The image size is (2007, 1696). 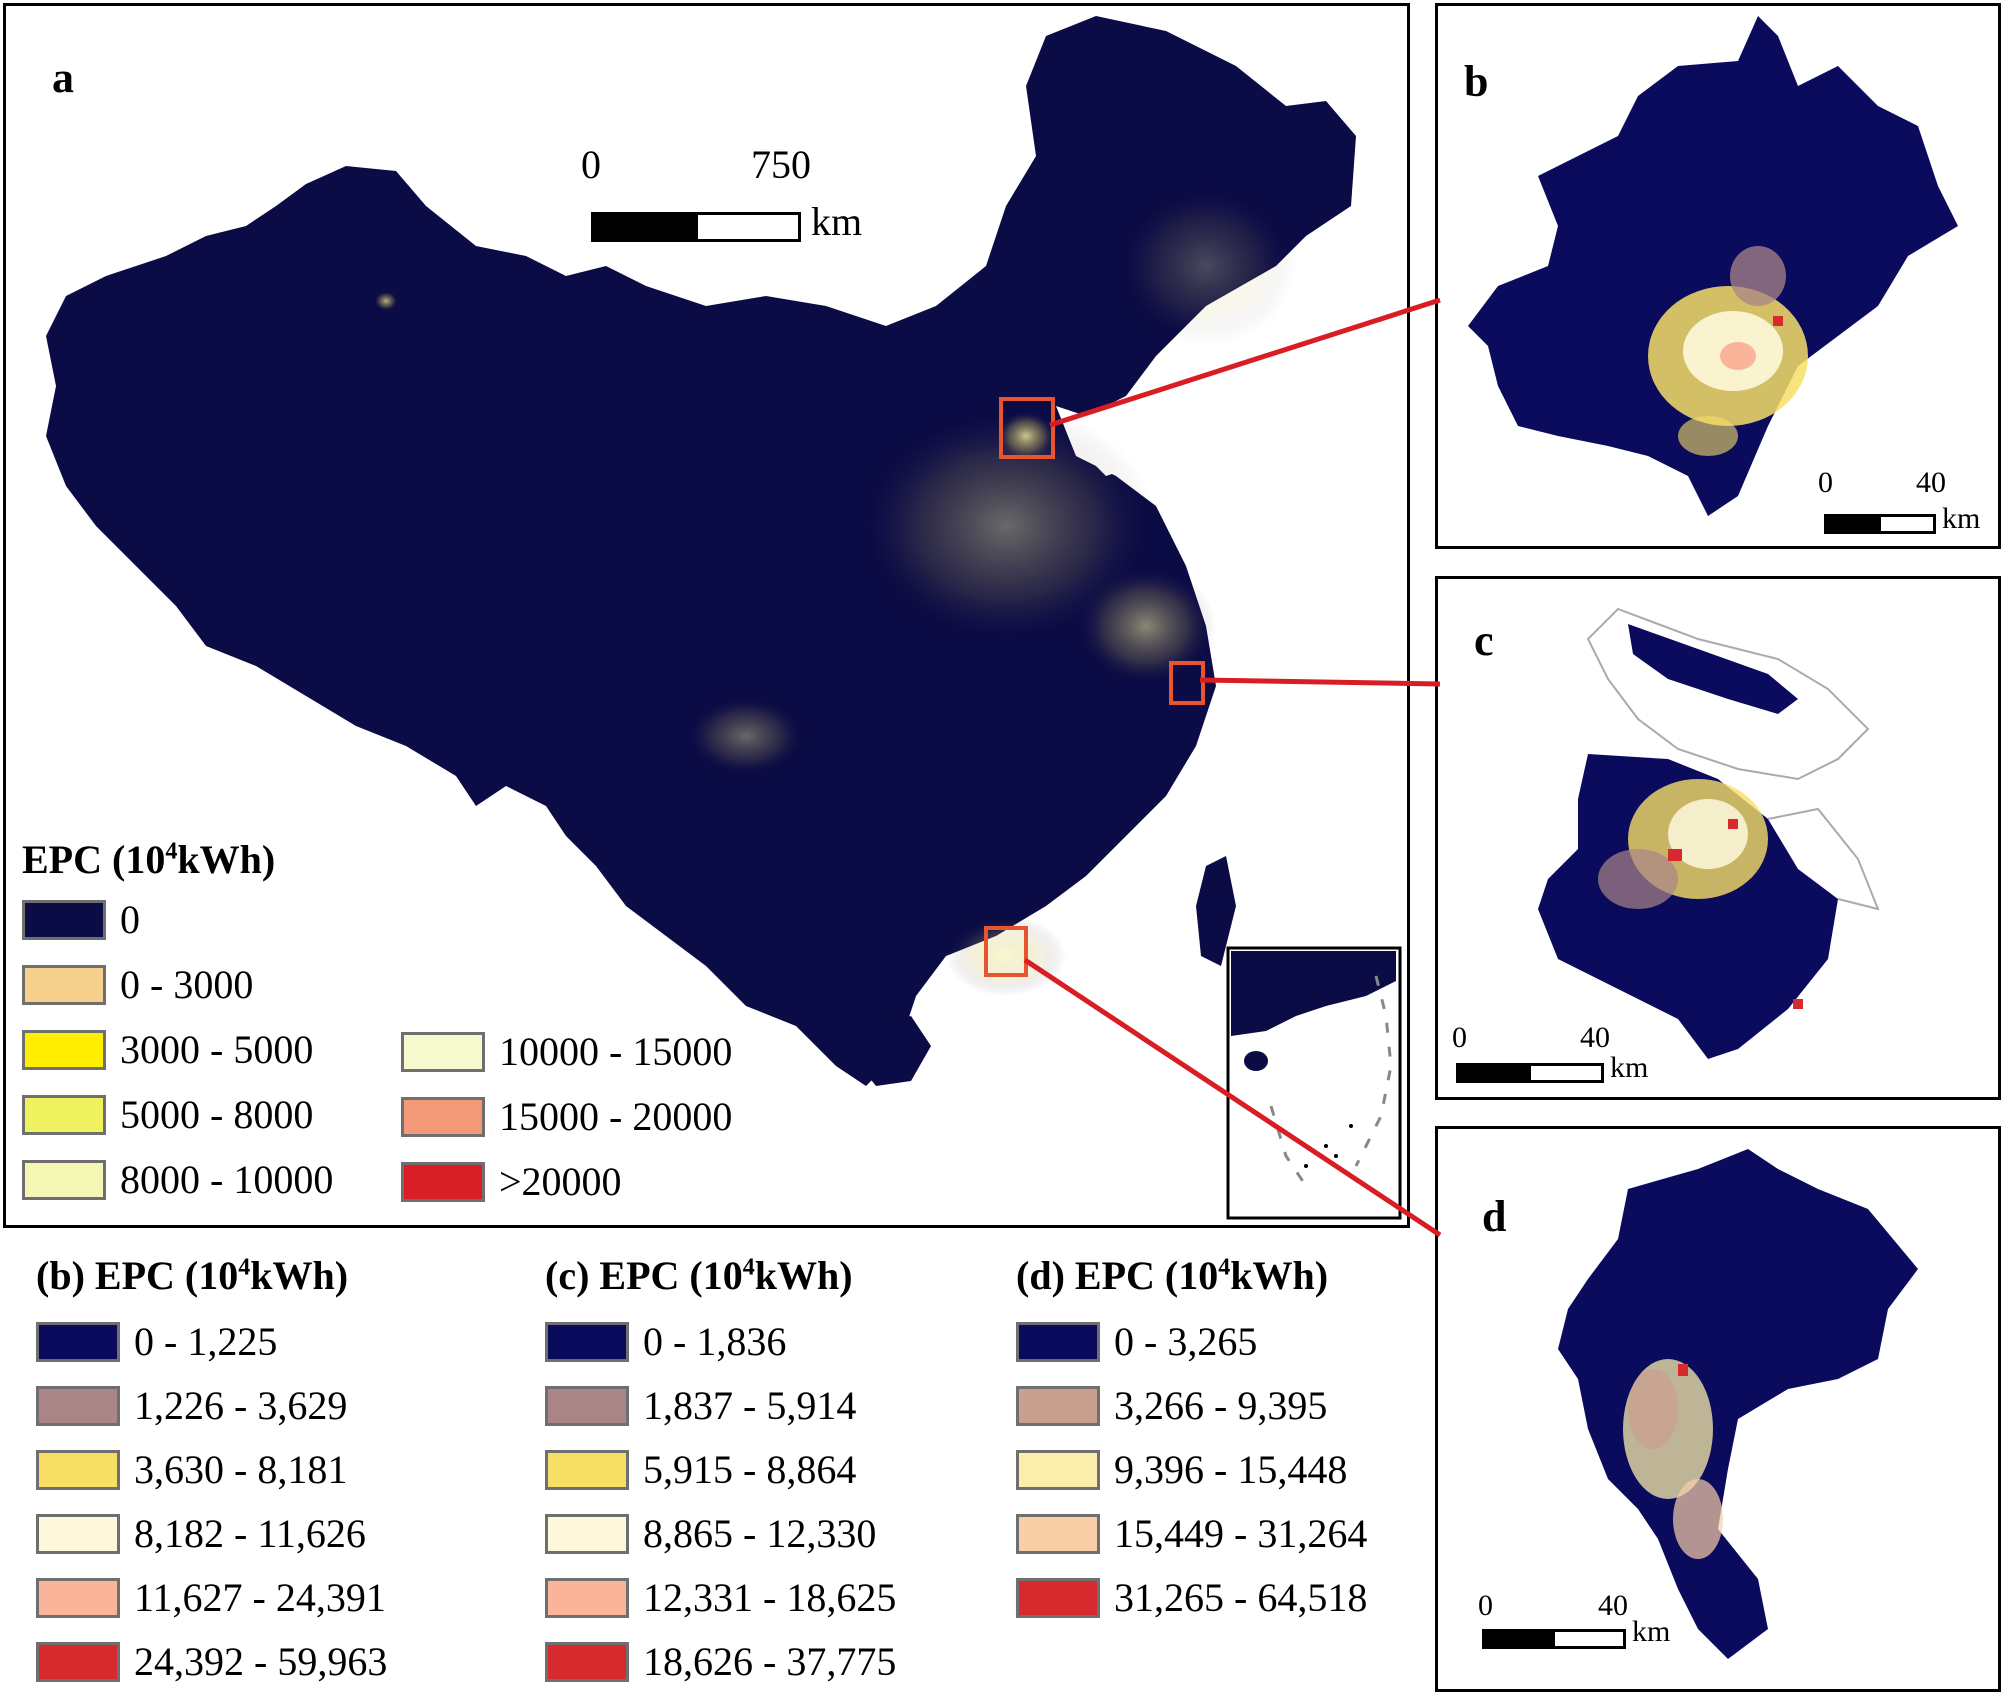 I want to click on legend-label: 8,182 - 11,626, so click(x=250, y=1533).